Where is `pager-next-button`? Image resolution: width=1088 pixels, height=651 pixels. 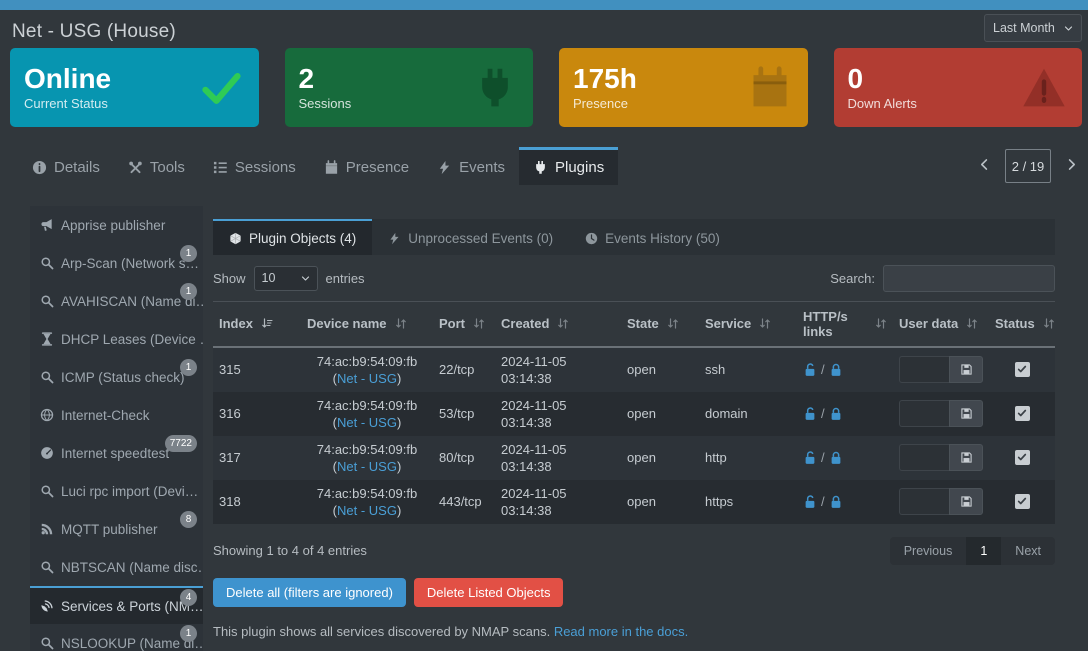
pager-next-button is located at coordinates (1071, 166).